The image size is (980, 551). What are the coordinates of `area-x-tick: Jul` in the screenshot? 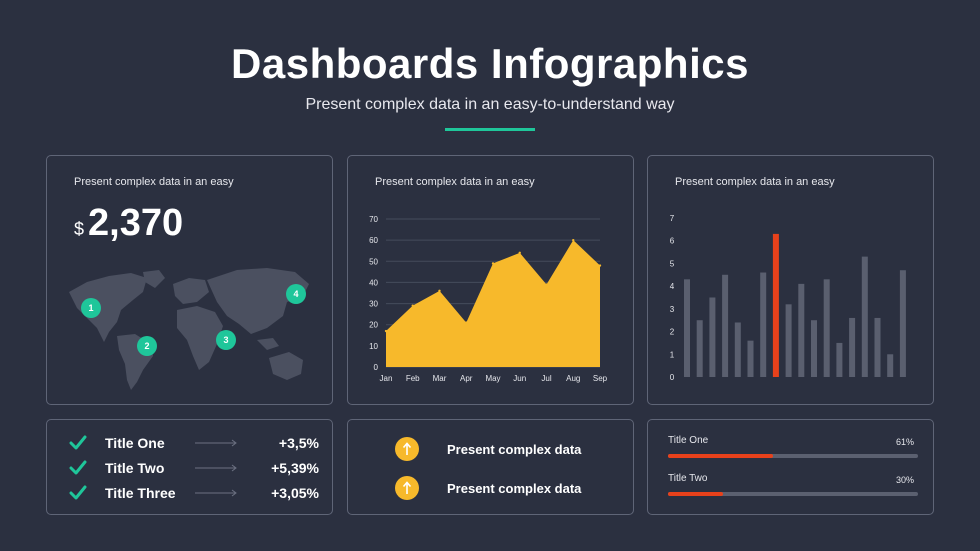 It's located at (546, 378).